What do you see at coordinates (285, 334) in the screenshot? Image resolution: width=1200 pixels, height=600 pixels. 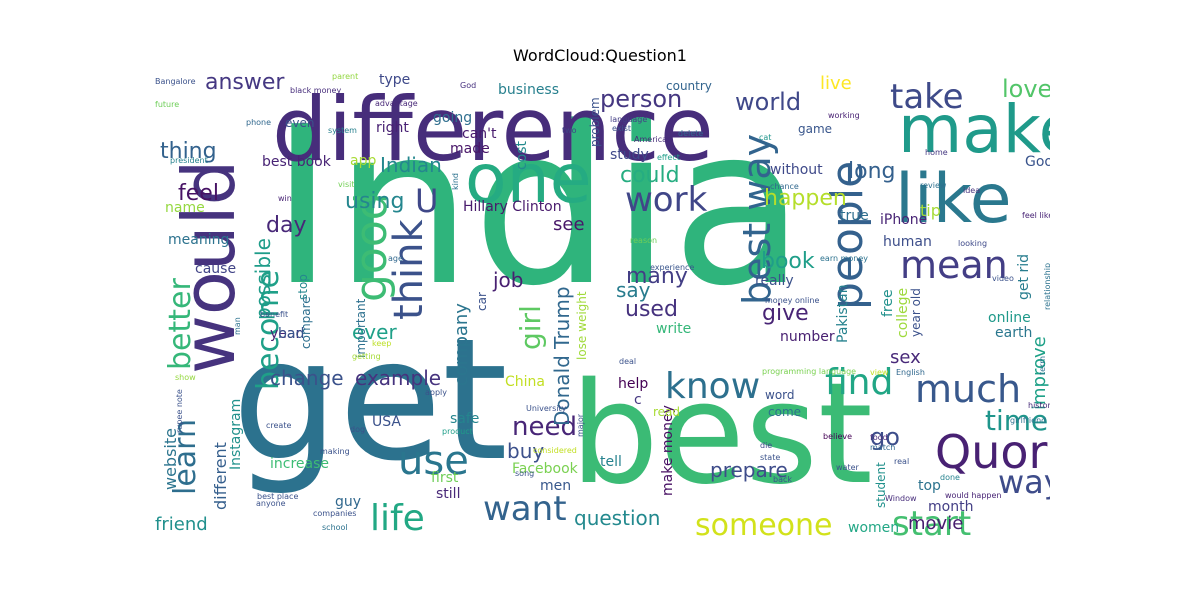 I see `word-year: year` at bounding box center [285, 334].